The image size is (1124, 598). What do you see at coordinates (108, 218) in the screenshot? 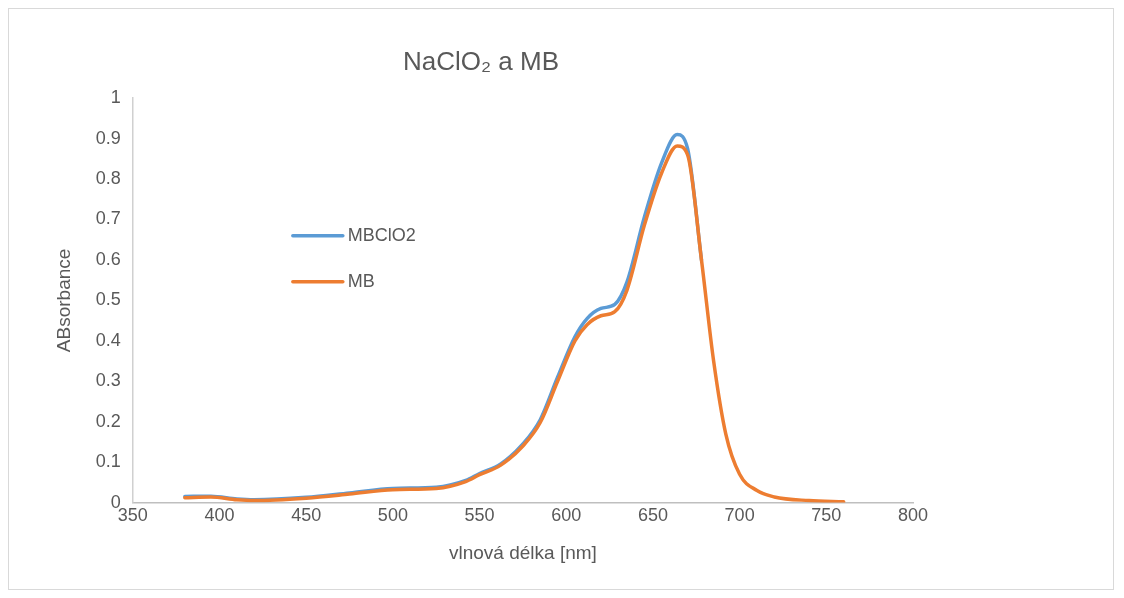
I see `y-tick-label: 0.7` at bounding box center [108, 218].